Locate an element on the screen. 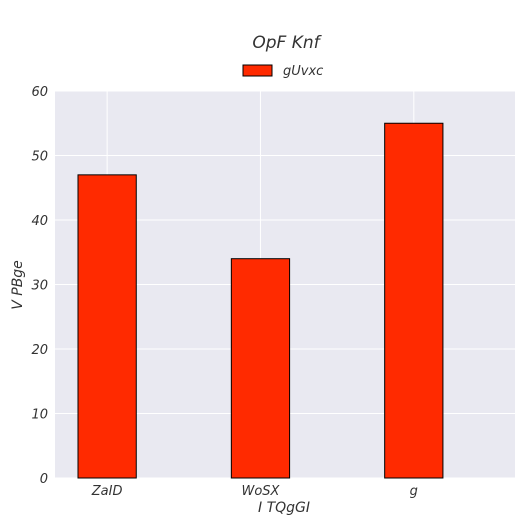  bar-zaid is located at coordinates (107, 326).